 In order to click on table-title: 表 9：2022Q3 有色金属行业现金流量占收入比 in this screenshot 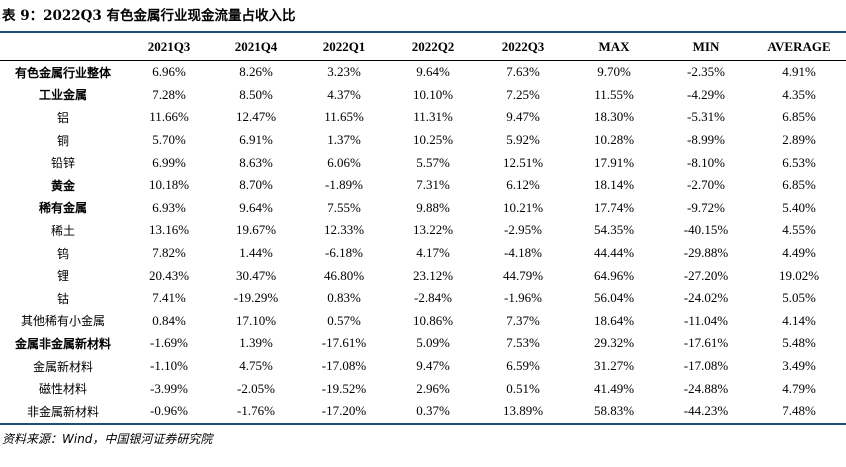, I will do `click(149, 16)`.